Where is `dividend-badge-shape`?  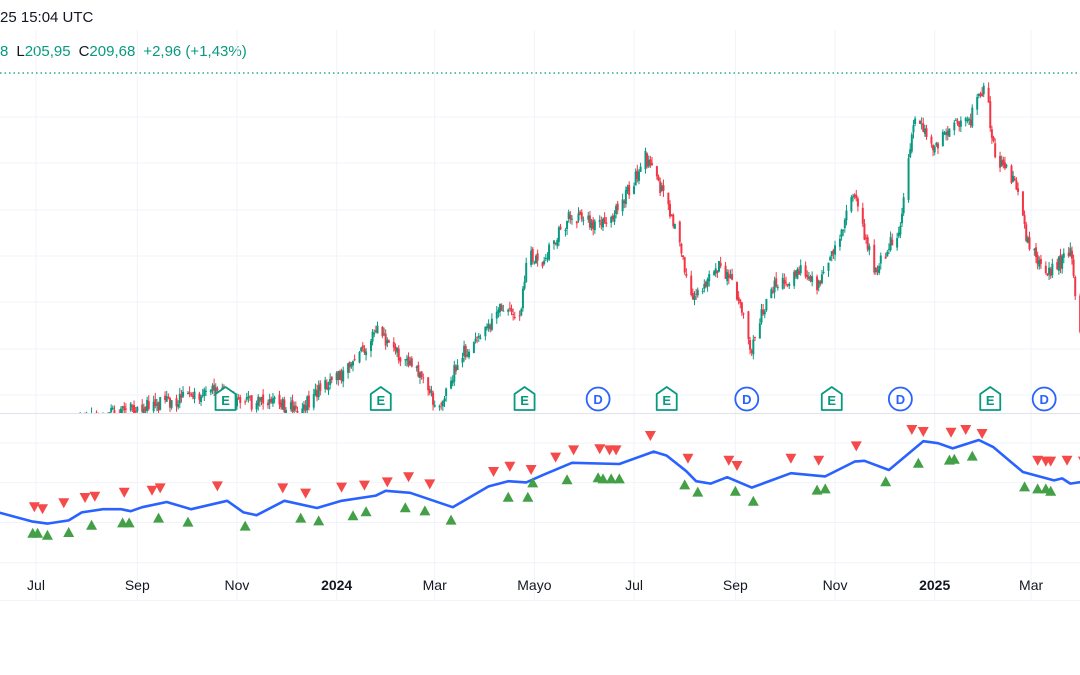 dividend-badge-shape is located at coordinates (747, 399).